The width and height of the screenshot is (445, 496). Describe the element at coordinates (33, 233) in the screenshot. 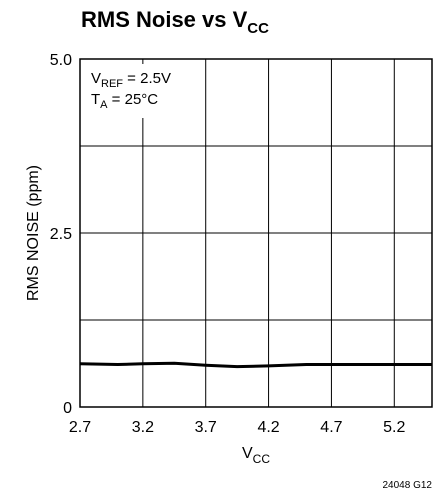

I see `y-axis-label: RMS NOISE (ppm)` at that location.